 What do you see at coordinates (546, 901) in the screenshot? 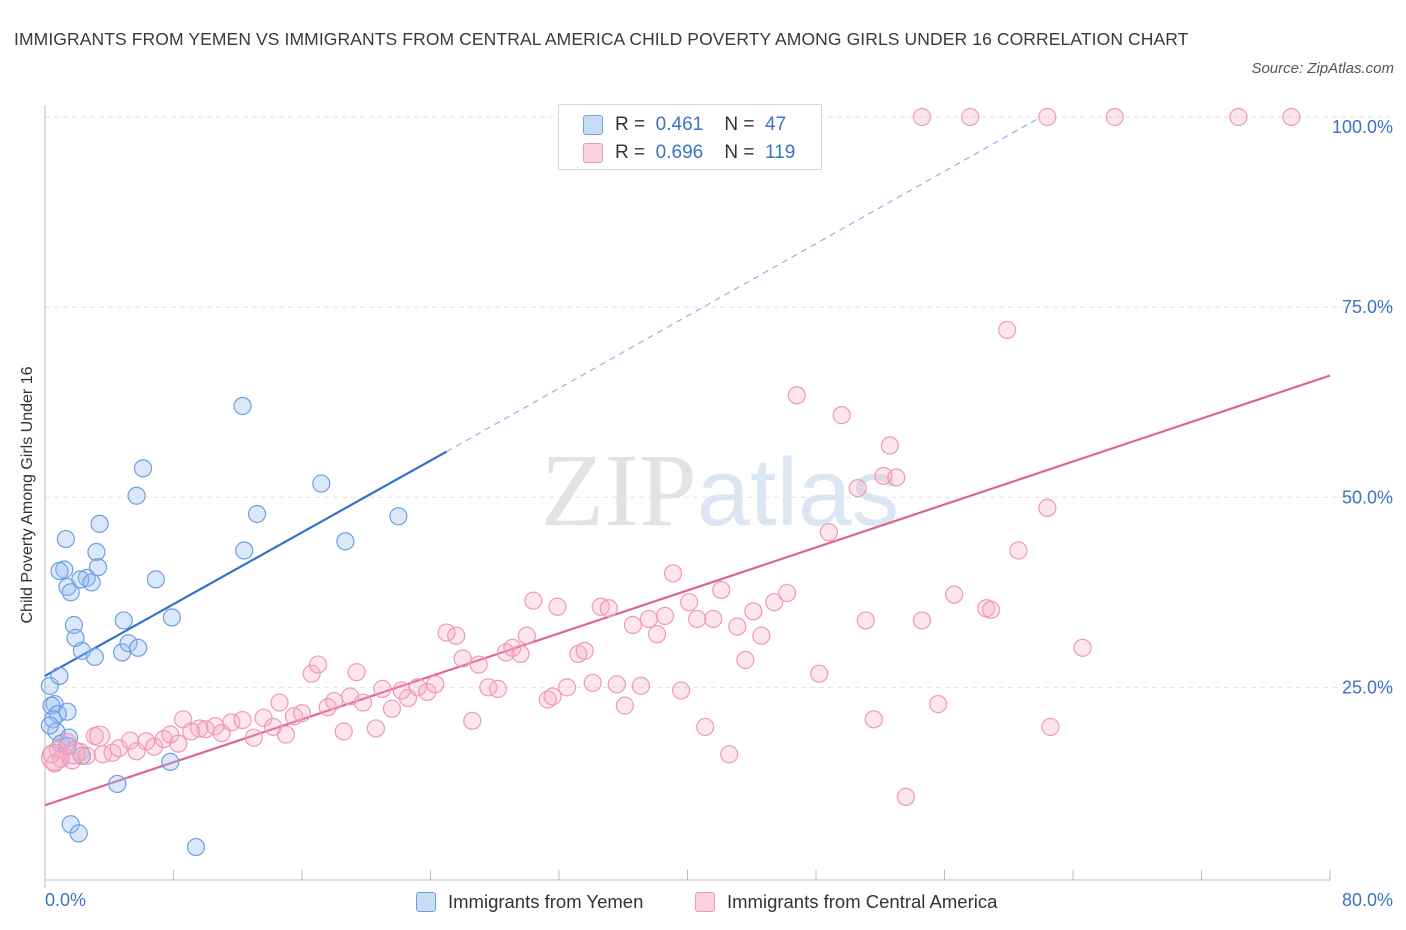
I see `yemen-legend-label: Immigrants from Yemen` at bounding box center [546, 901].